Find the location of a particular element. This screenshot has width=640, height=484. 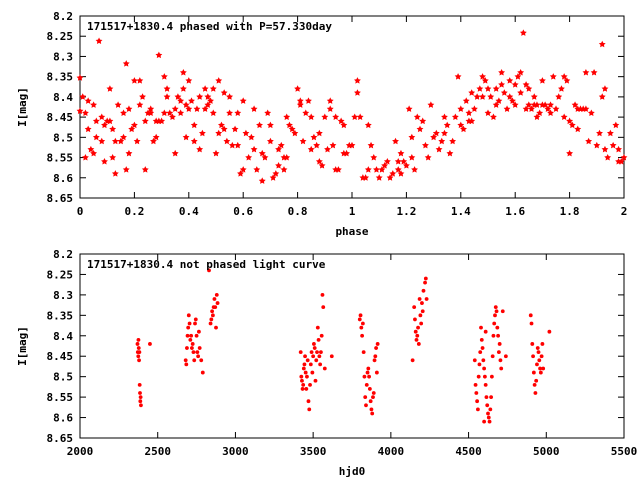

x-tick-label: 4500 is located at coordinates (468, 451).